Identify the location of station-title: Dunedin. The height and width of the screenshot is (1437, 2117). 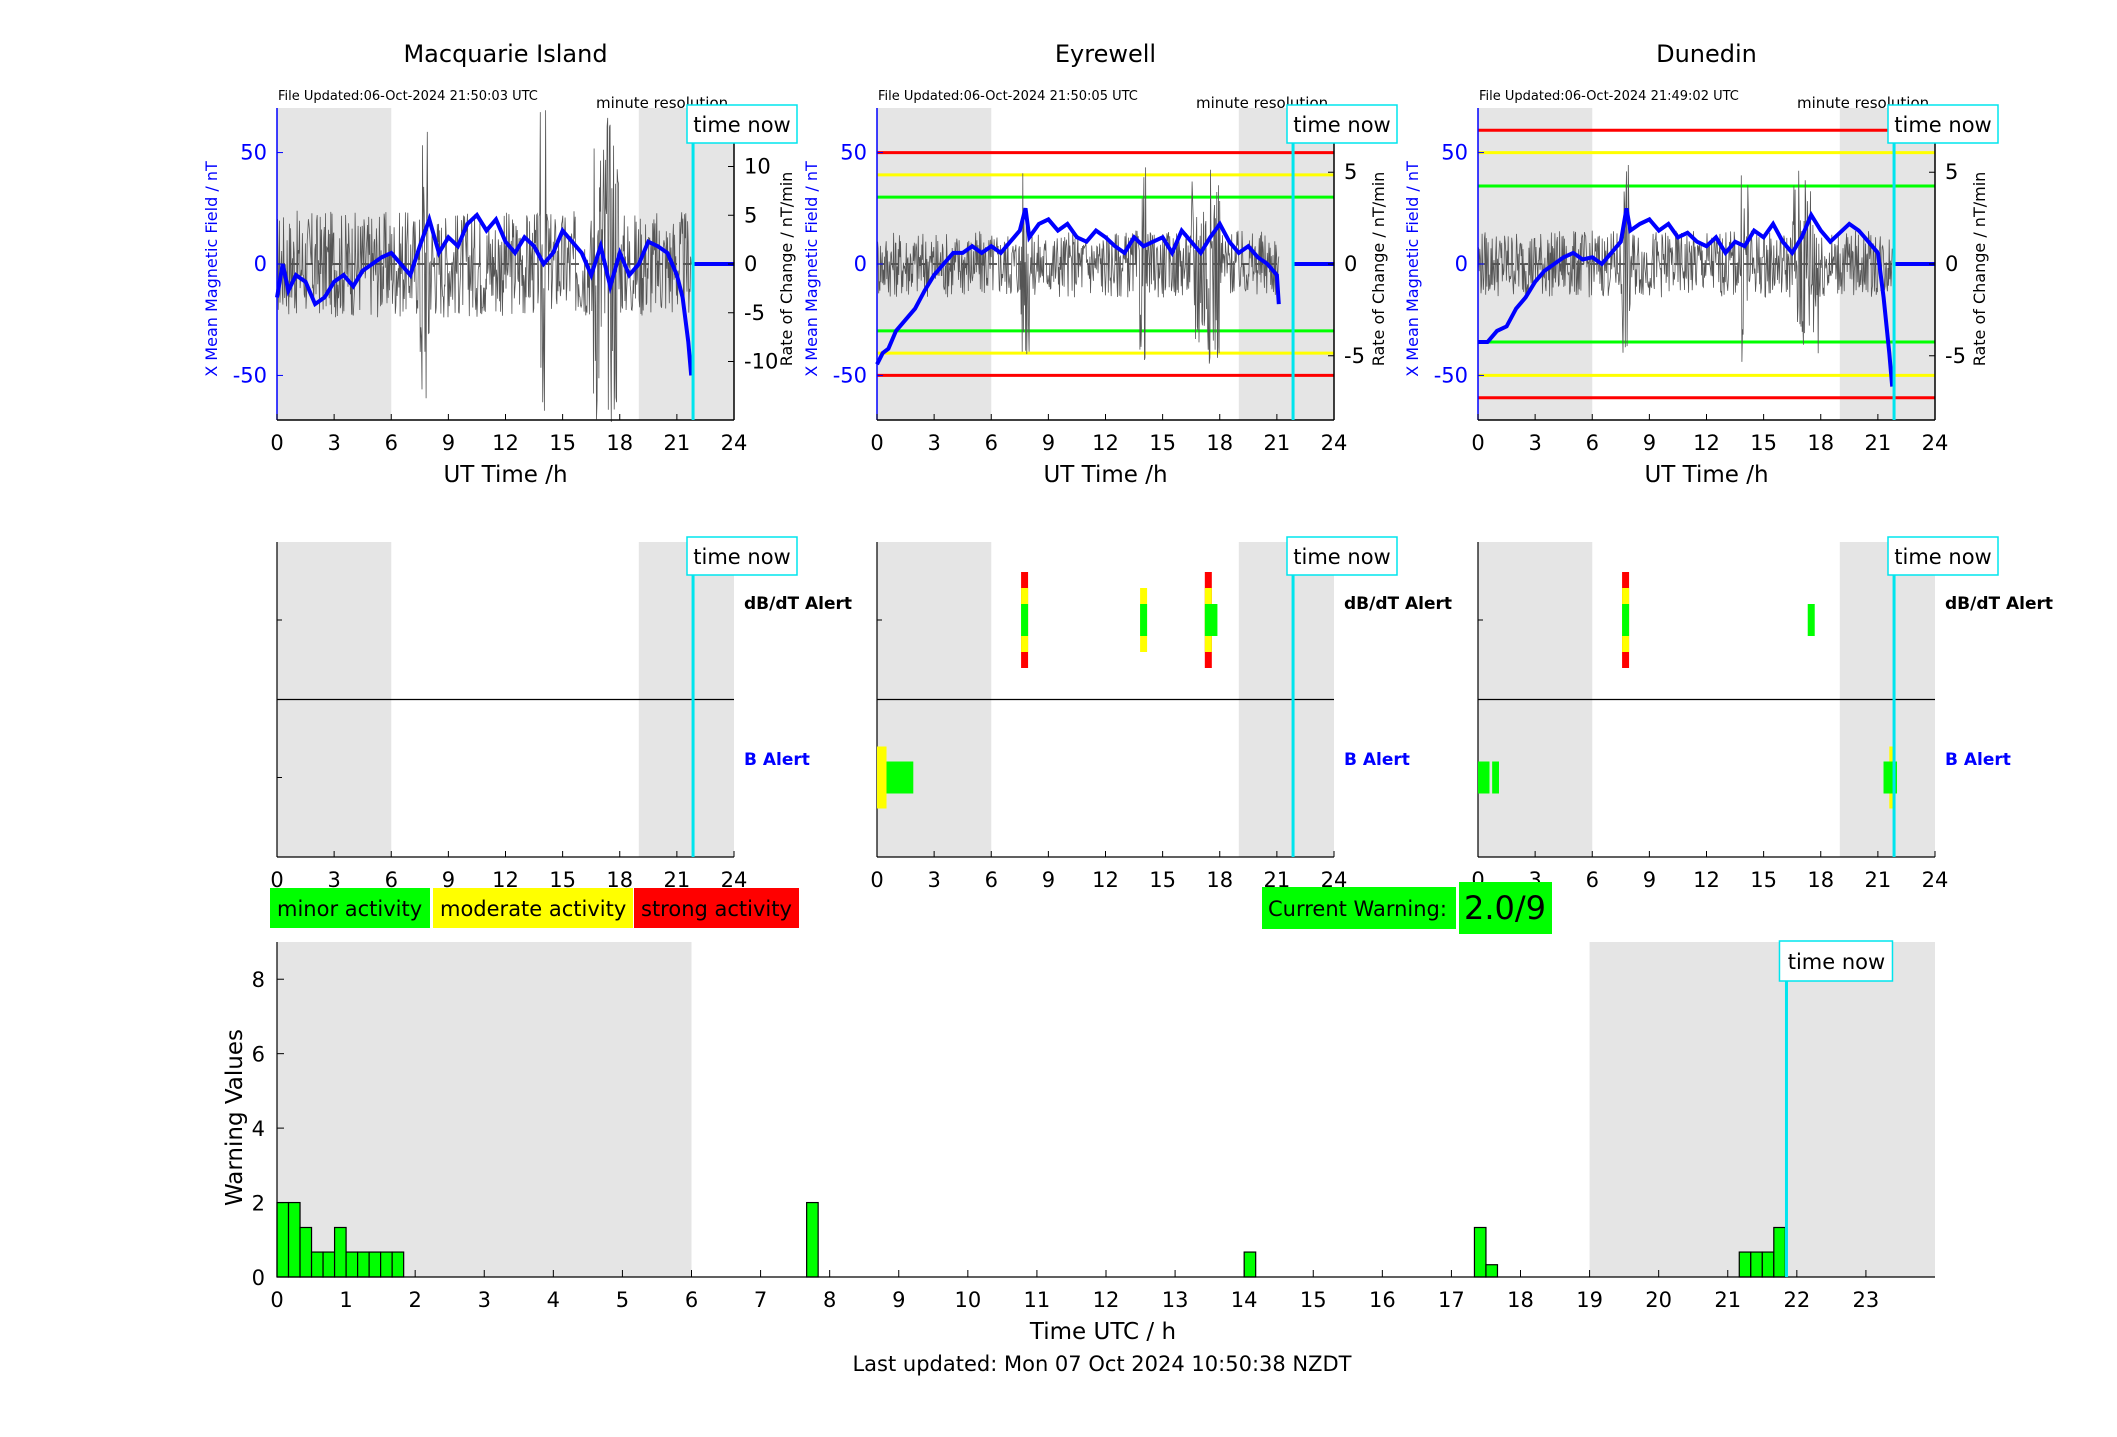
(1706, 54).